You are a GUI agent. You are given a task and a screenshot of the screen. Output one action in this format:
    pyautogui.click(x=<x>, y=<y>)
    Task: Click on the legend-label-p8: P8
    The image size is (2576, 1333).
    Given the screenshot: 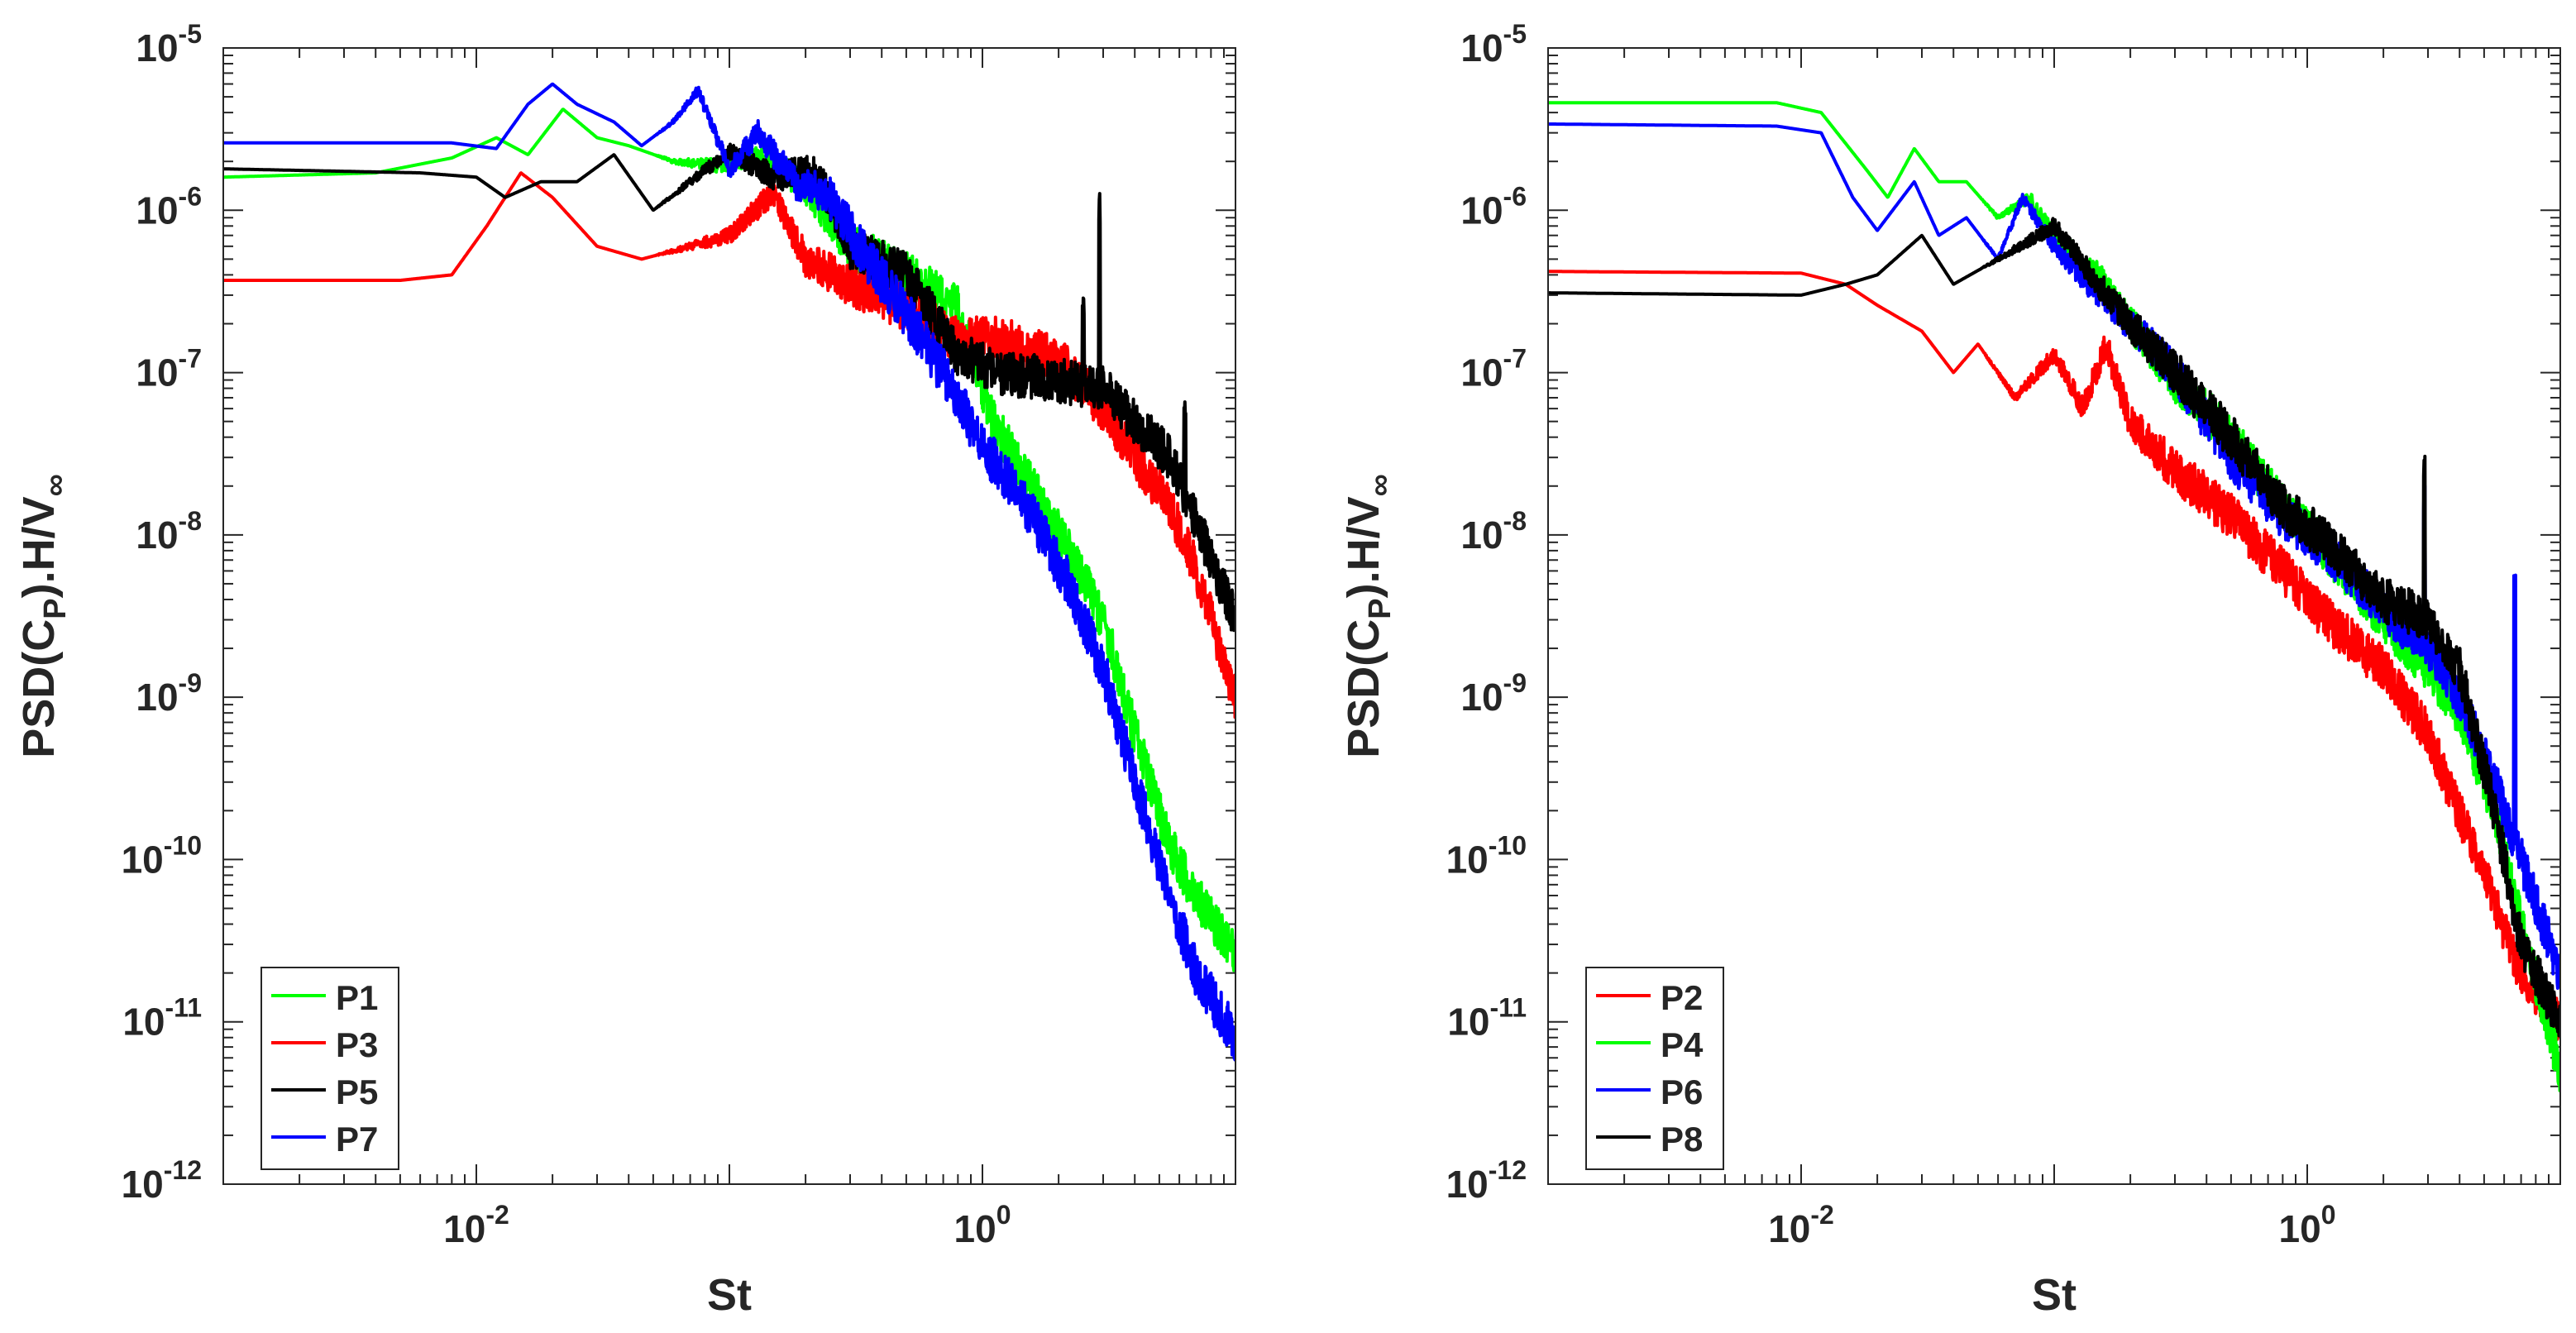 What is the action you would take?
    pyautogui.click(x=1682, y=1139)
    